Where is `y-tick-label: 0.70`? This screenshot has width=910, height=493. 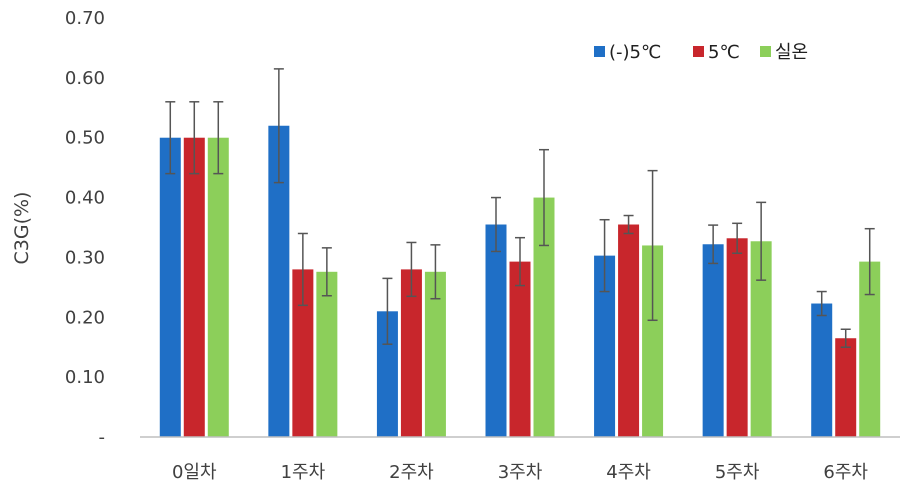 y-tick-label: 0.70 is located at coordinates (85, 18).